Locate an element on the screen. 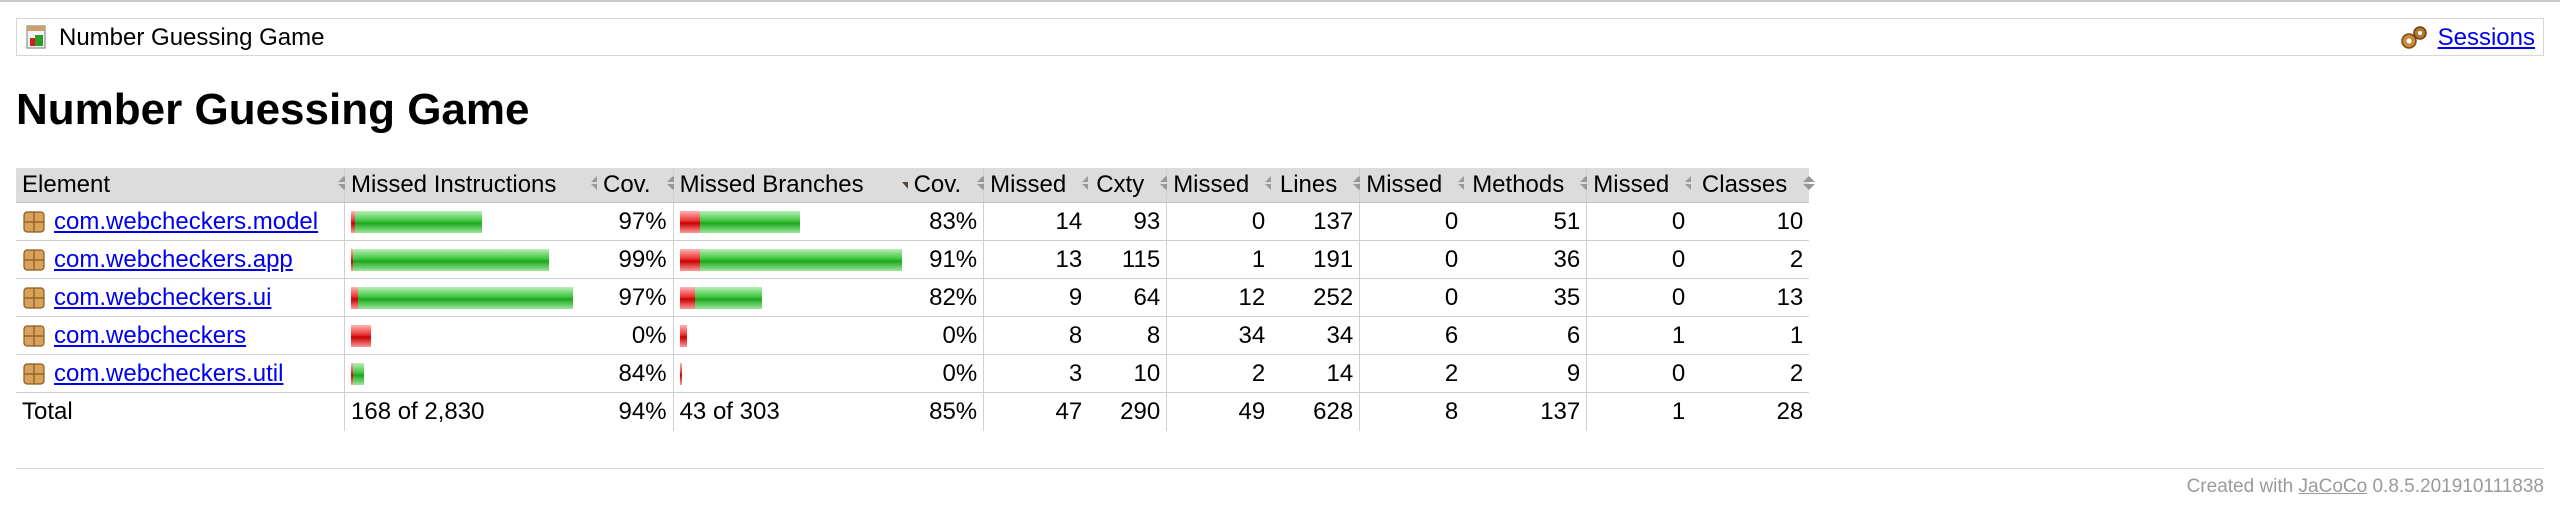 This screenshot has height=514, width=2560. package-link: com.webcheckers.util is located at coordinates (169, 373).